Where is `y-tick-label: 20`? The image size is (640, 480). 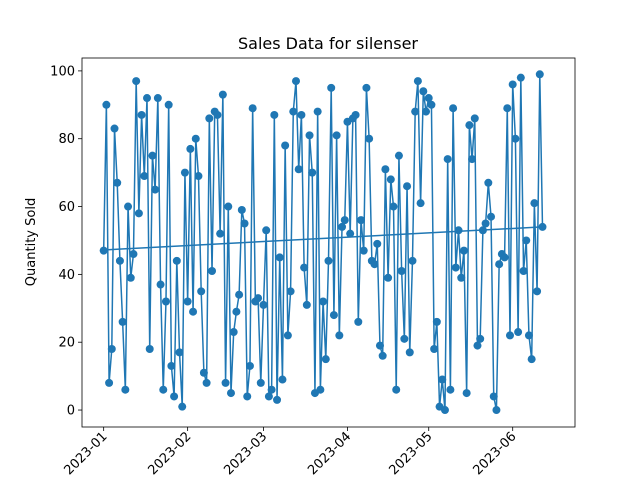
y-tick-label: 20 is located at coordinates (66, 343).